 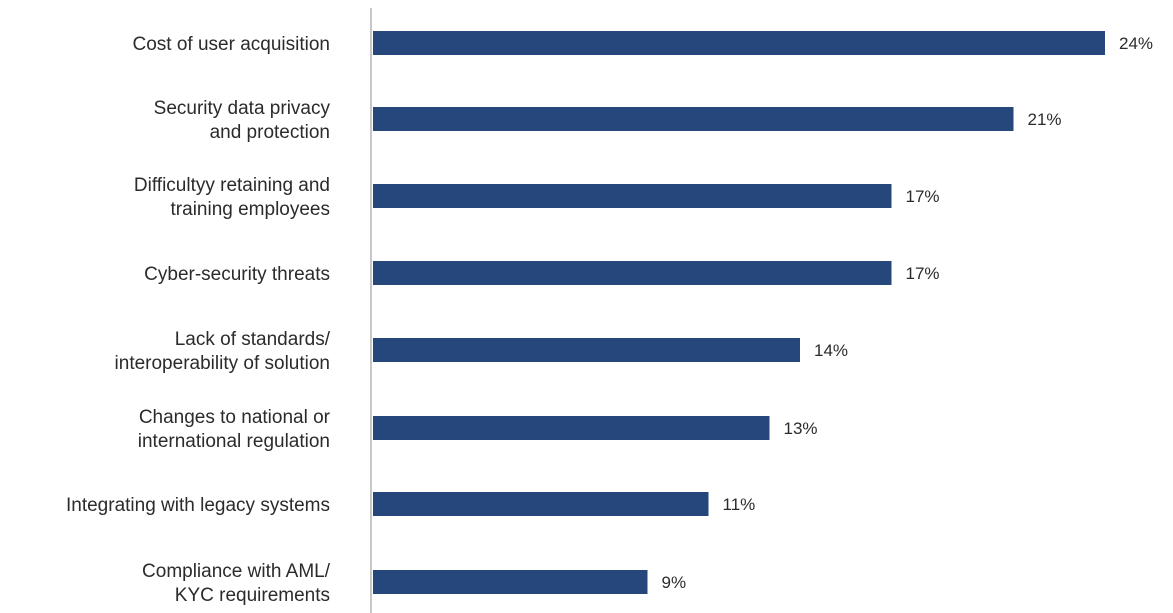 What do you see at coordinates (739, 504) in the screenshot?
I see `value-label: 11%` at bounding box center [739, 504].